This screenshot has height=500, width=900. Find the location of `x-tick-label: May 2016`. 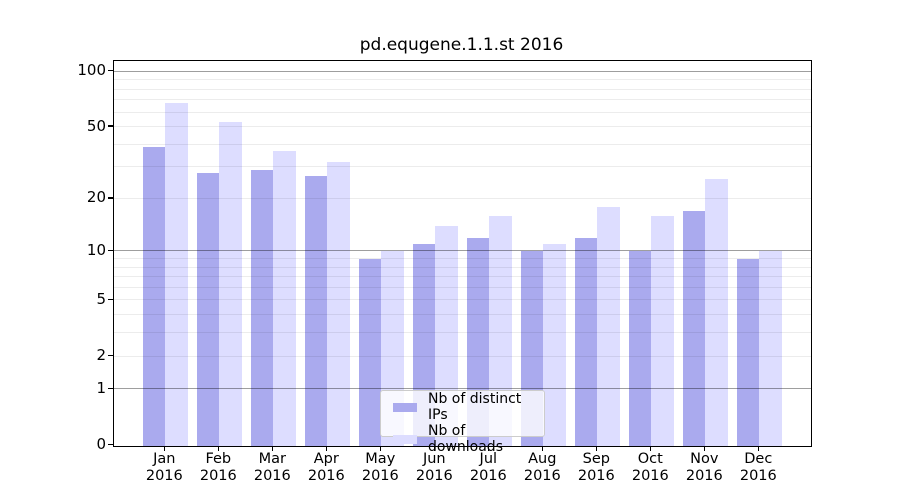

x-tick-label: May 2016 is located at coordinates (380, 467).